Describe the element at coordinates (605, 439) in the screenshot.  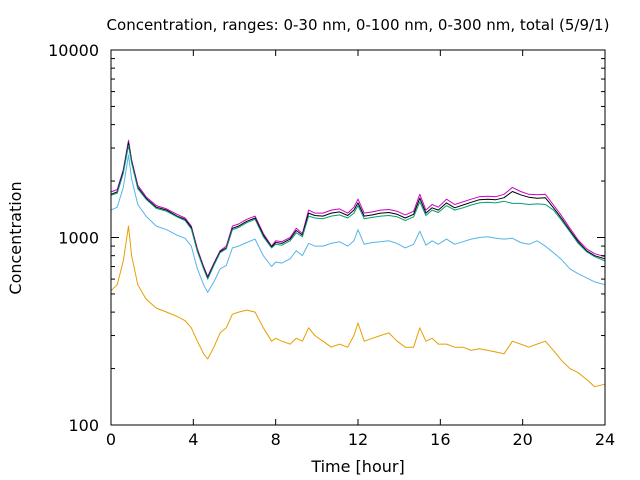
I see `x-tick-label: 24` at that location.